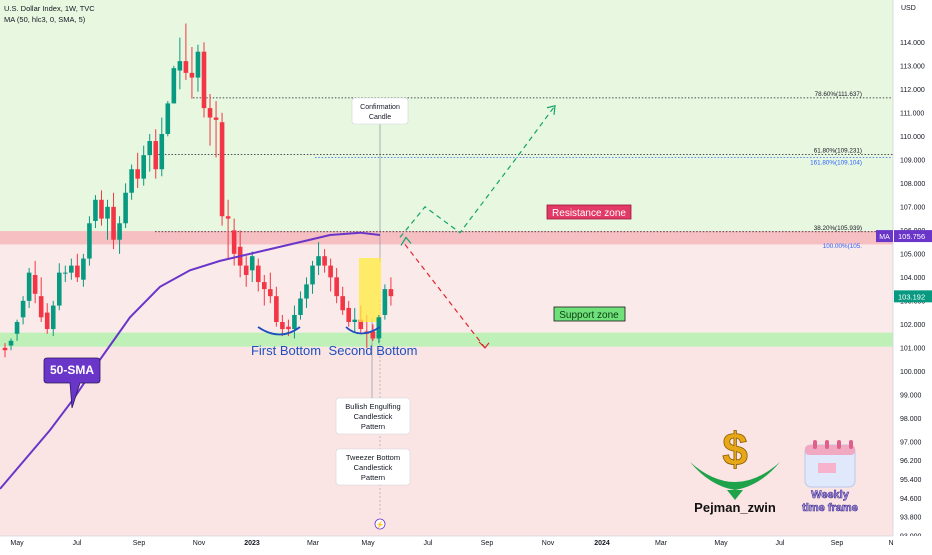 The width and height of the screenshot is (932, 555). What do you see at coordinates (912, 348) in the screenshot?
I see `price-axis-tick: 101.000` at bounding box center [912, 348].